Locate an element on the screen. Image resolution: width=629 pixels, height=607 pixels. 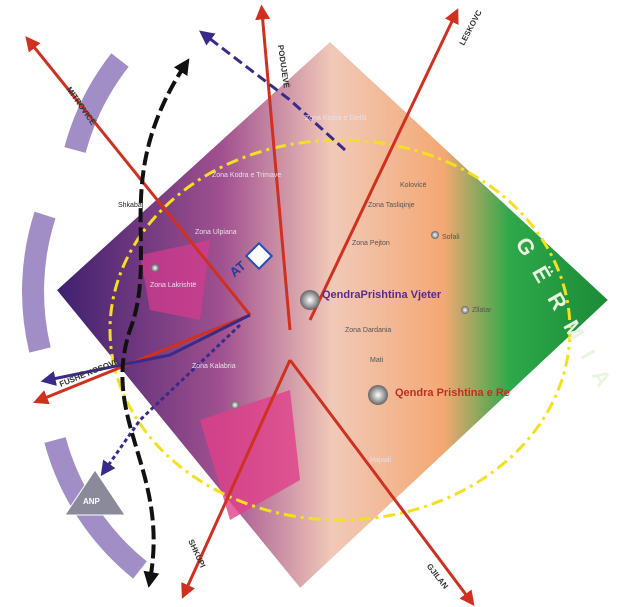
place-label: Hajvali is located at coordinates (380, 460).